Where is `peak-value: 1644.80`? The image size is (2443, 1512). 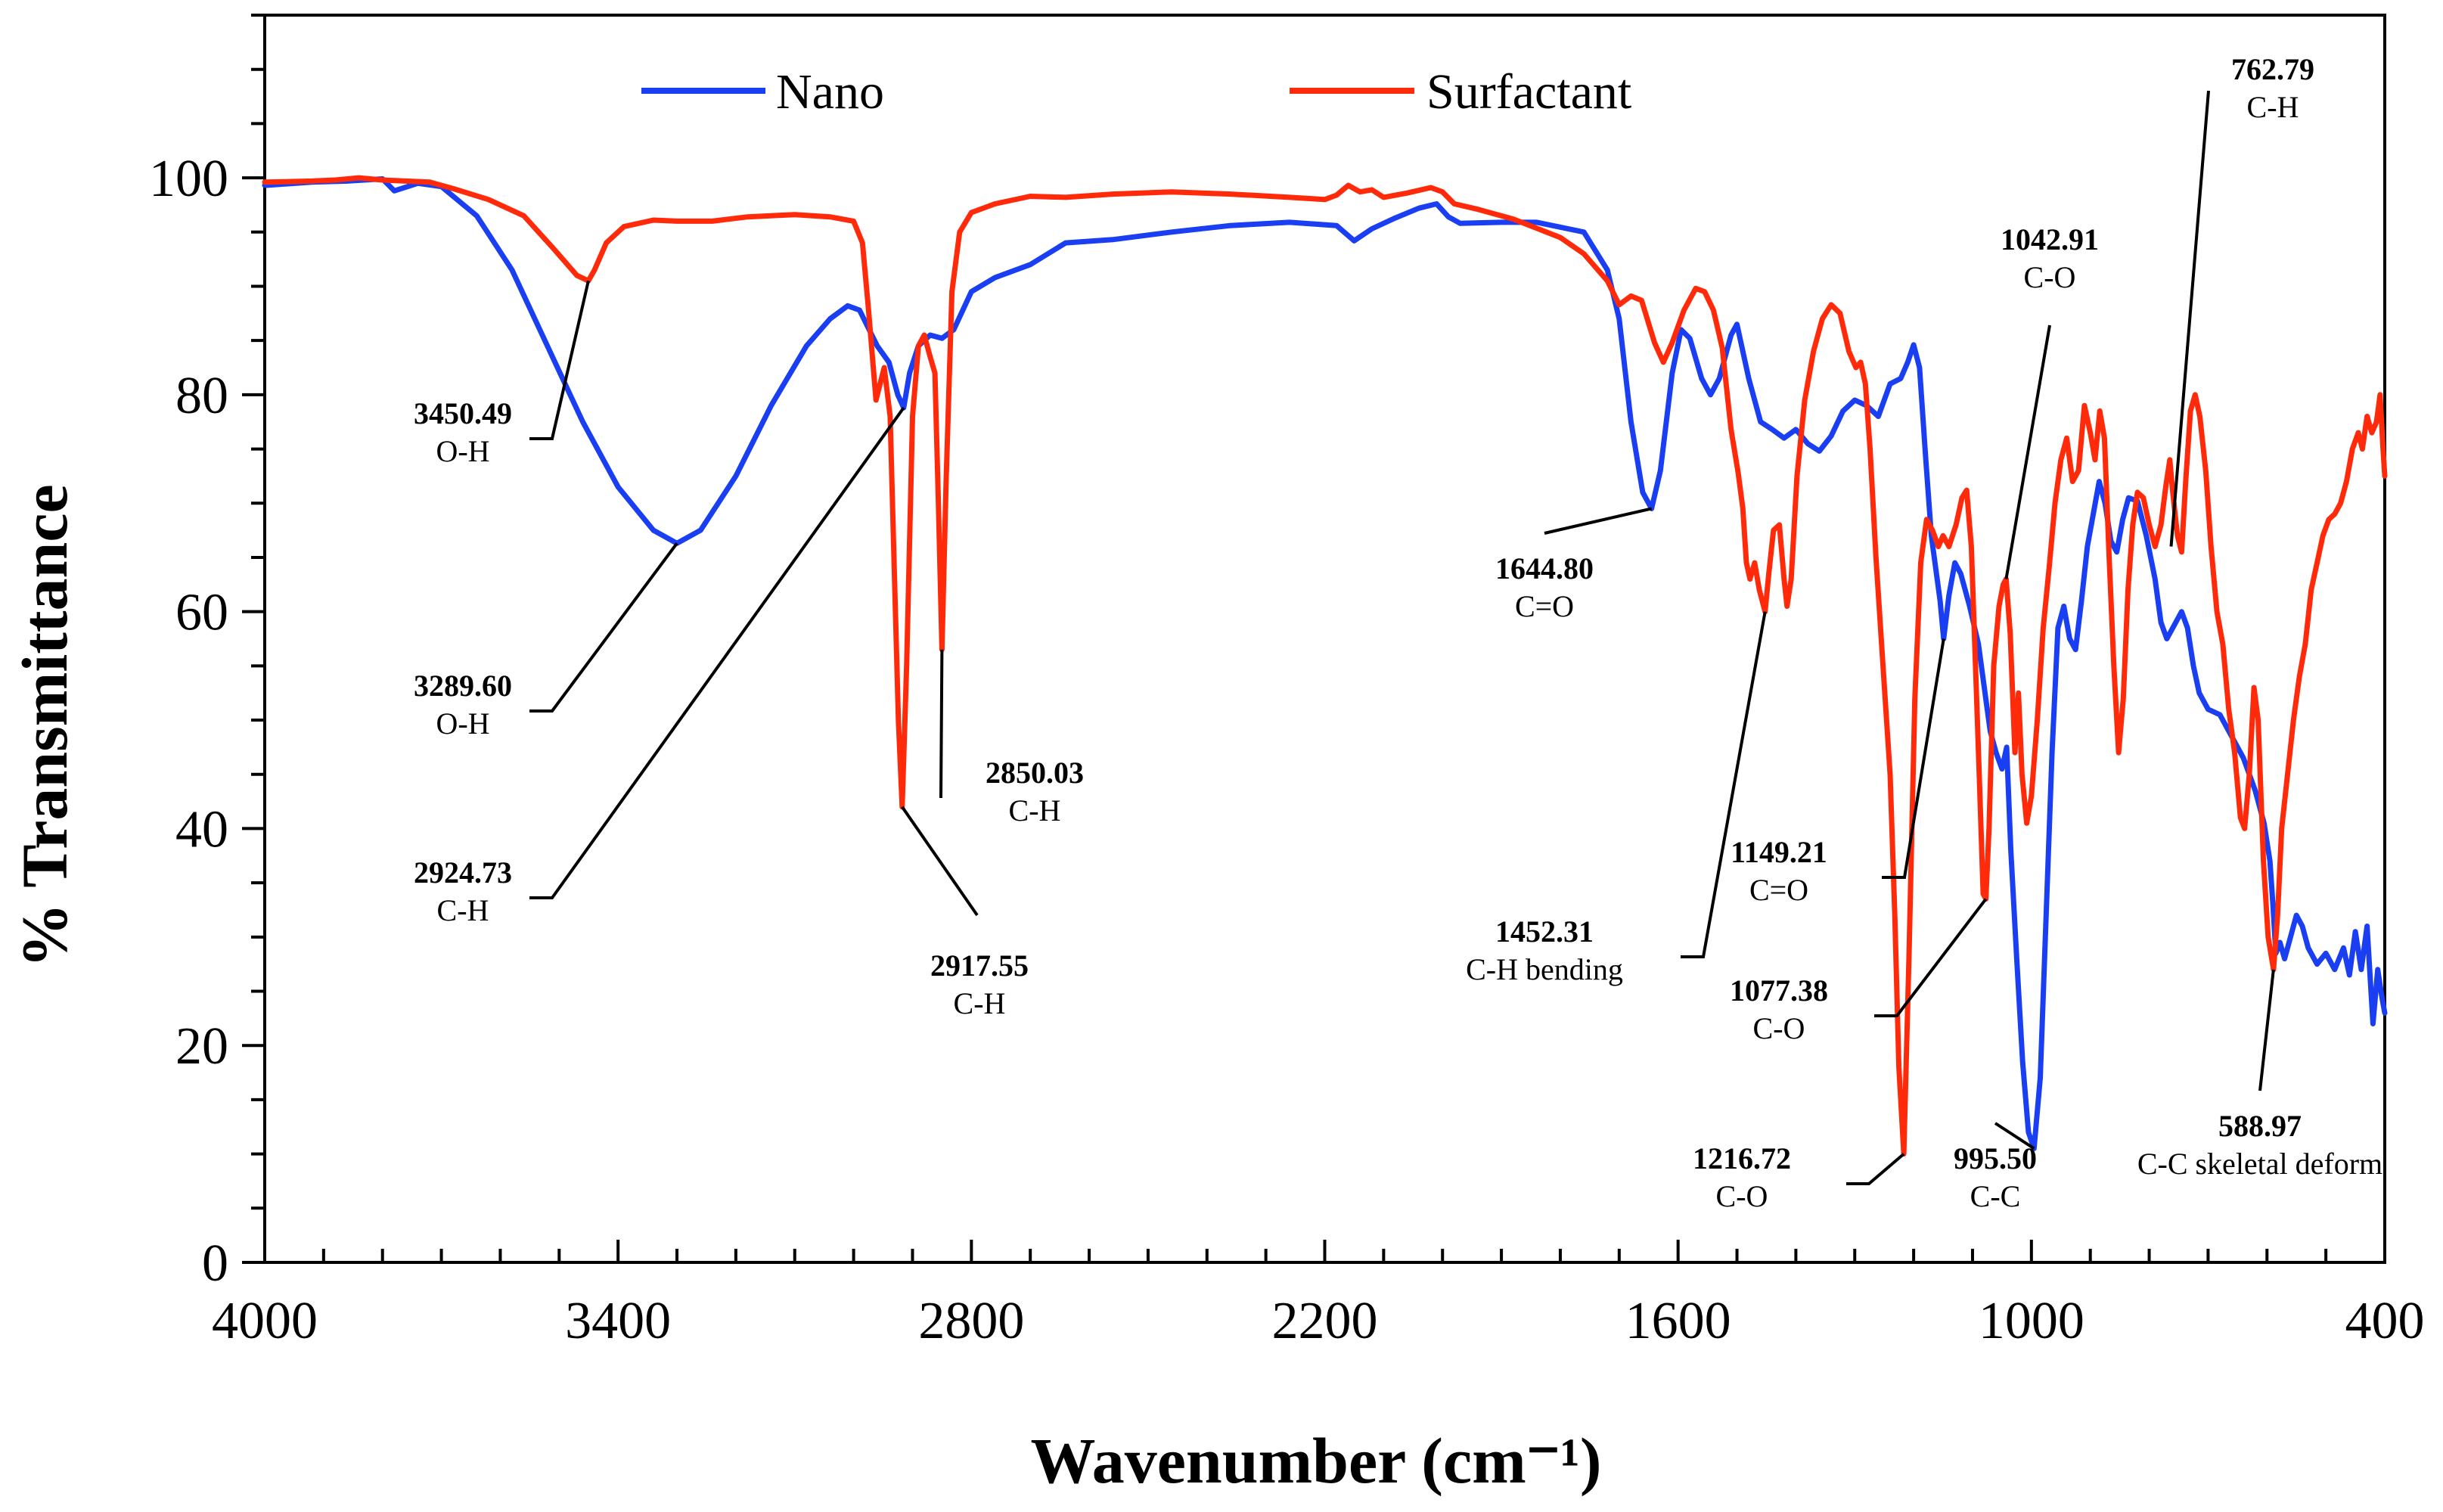 peak-value: 1644.80 is located at coordinates (1544, 568).